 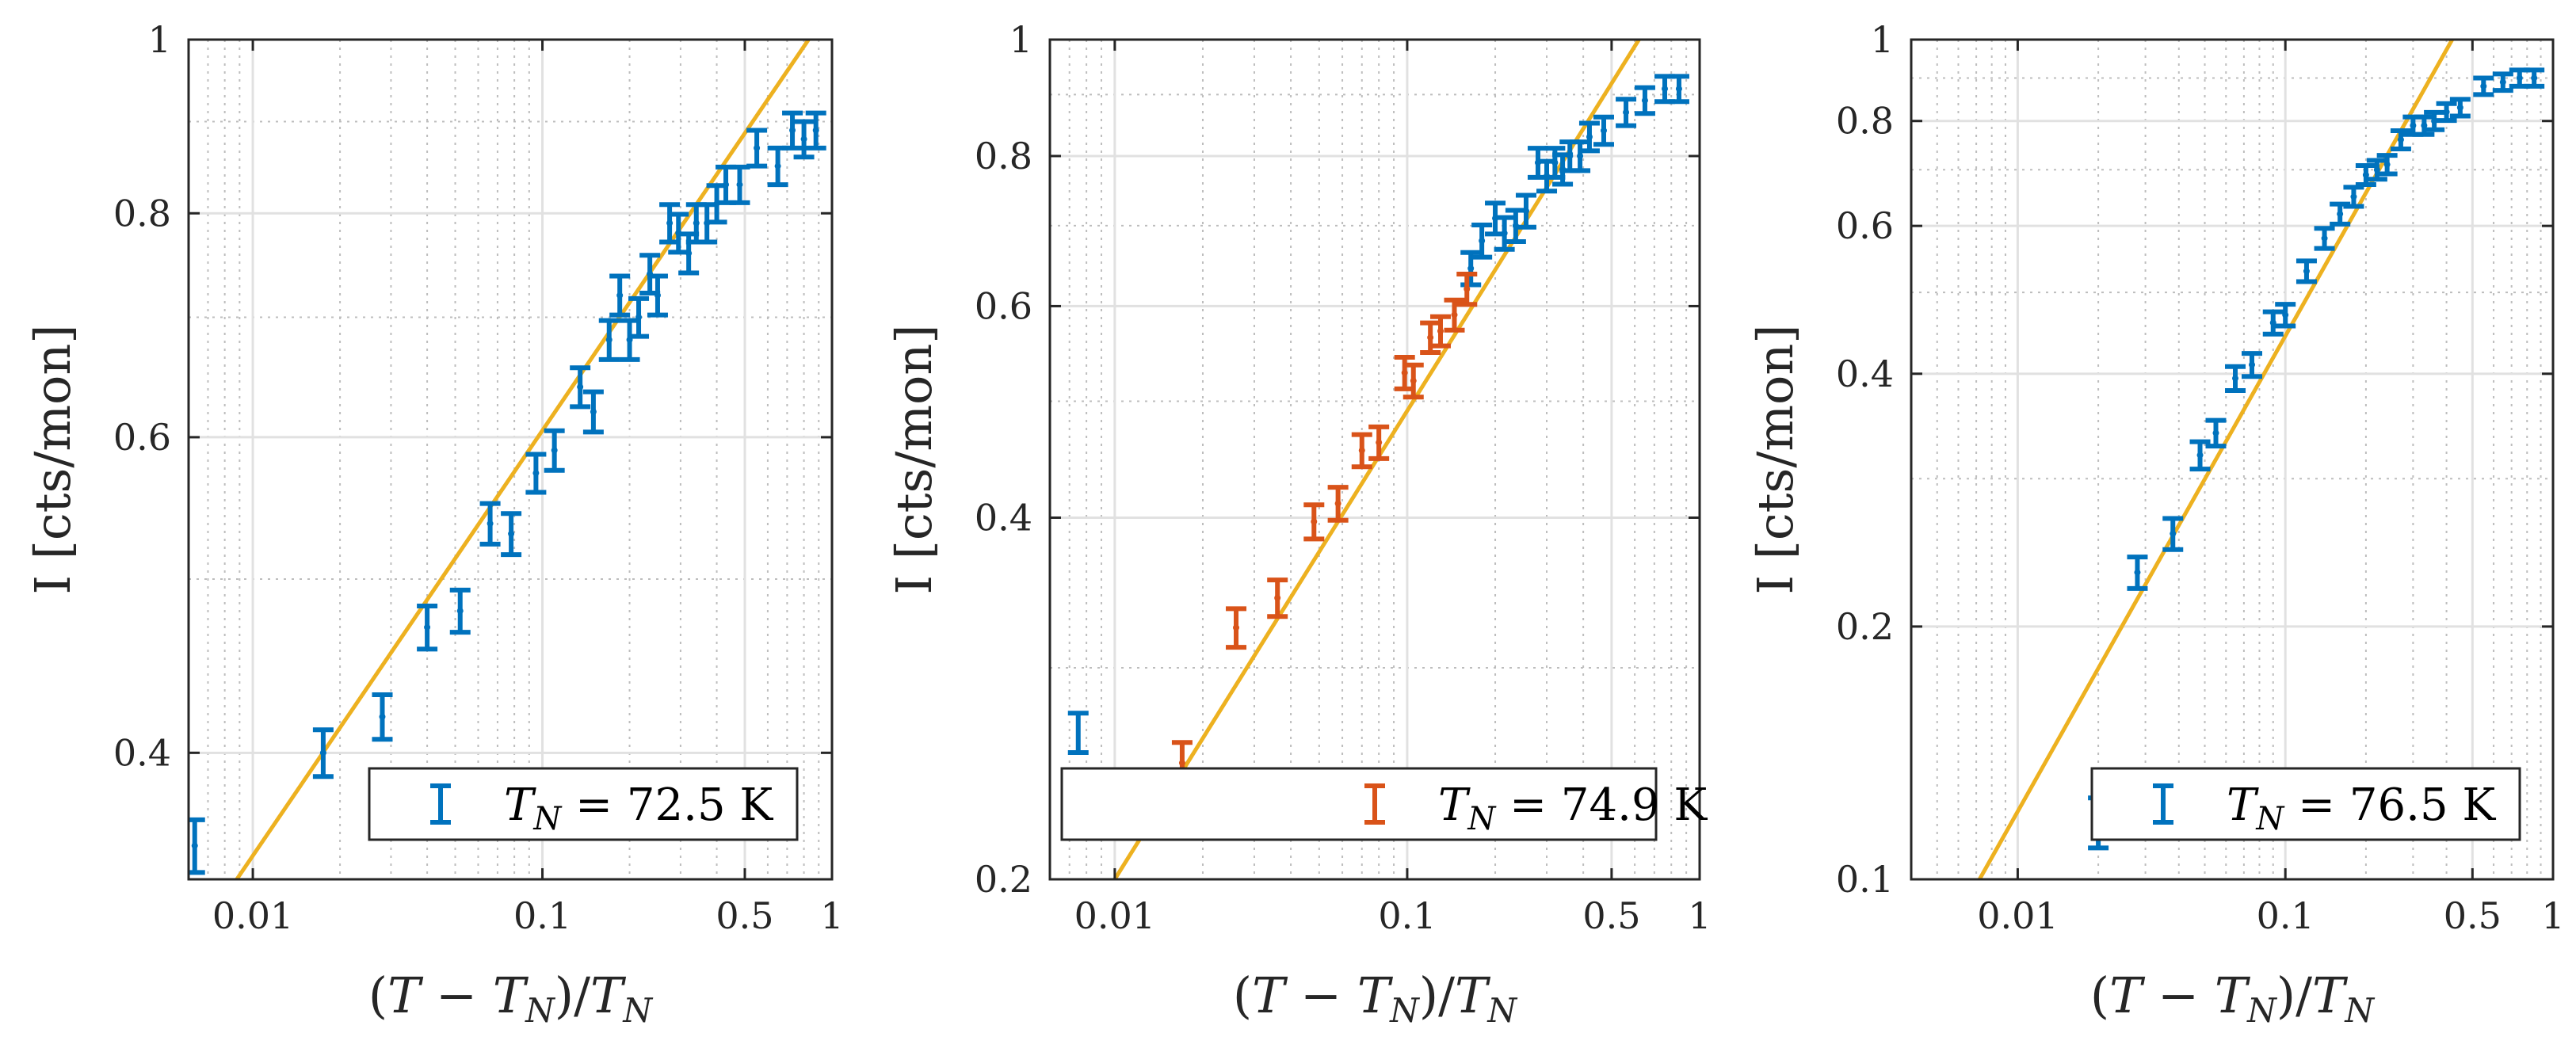 I want to click on x-tick-label: 0.1, so click(x=2286, y=915).